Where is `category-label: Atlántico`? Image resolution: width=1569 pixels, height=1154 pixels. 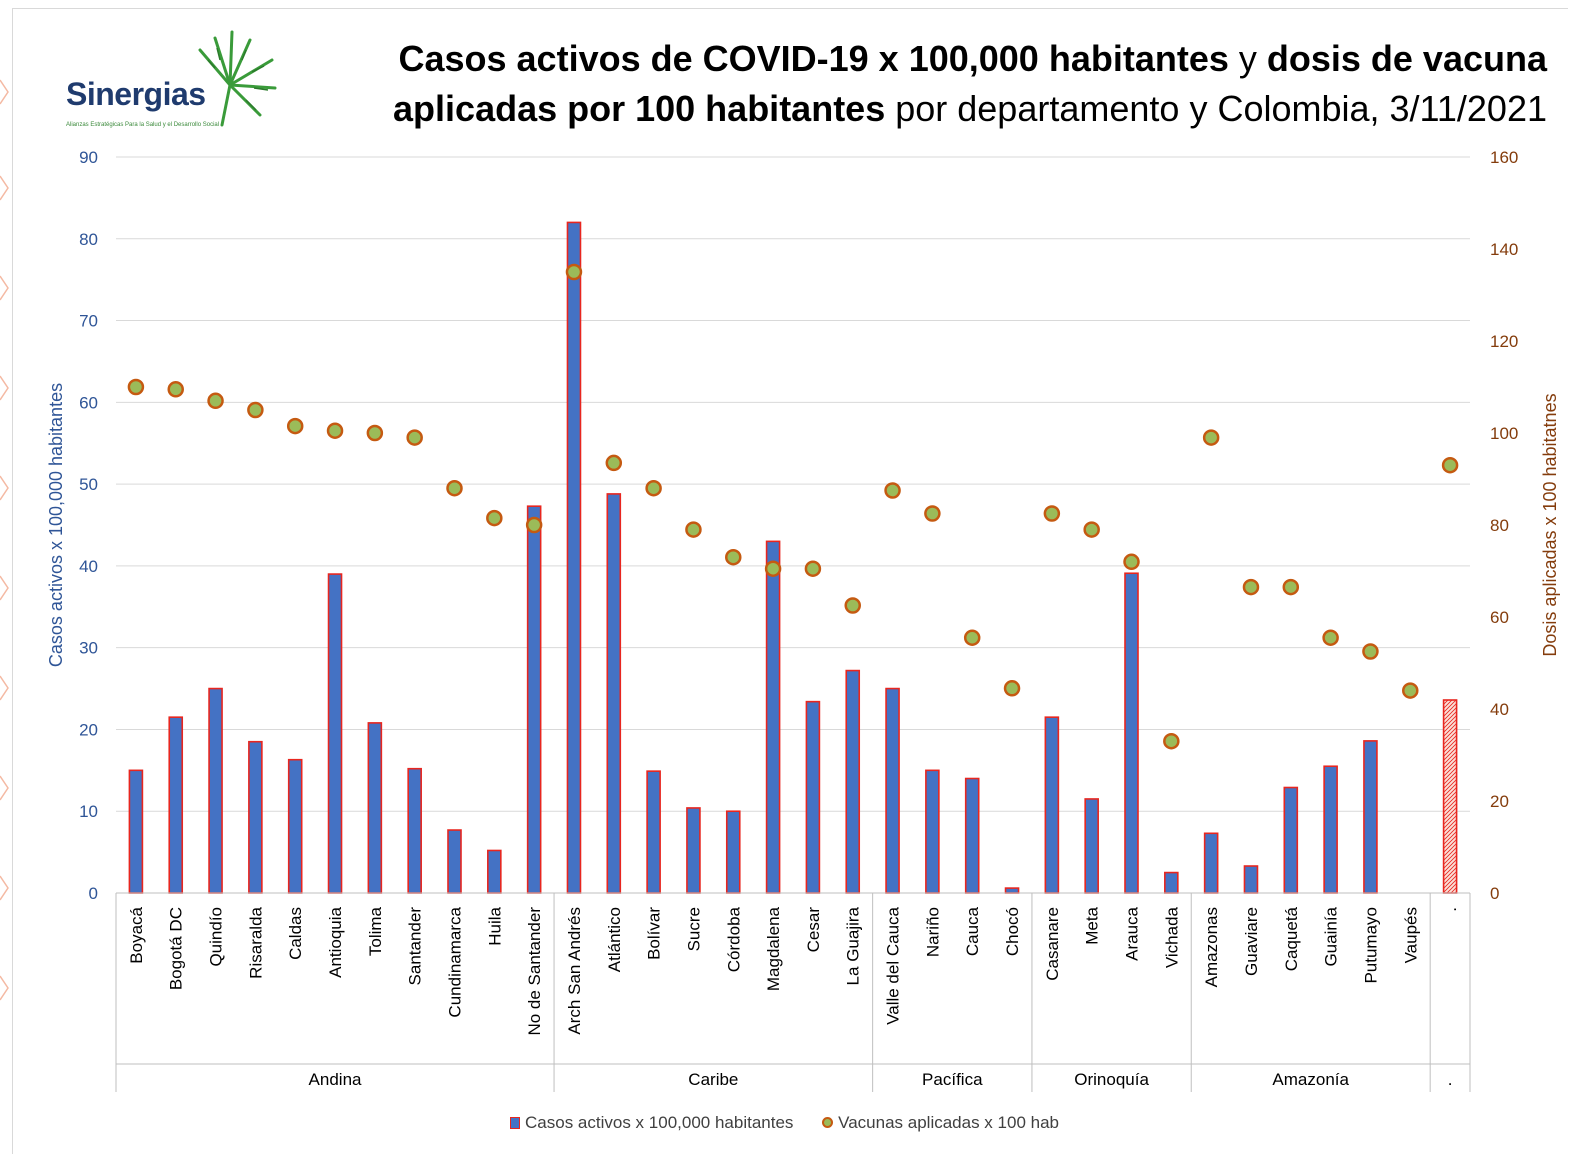 category-label: Atlántico is located at coordinates (614, 939).